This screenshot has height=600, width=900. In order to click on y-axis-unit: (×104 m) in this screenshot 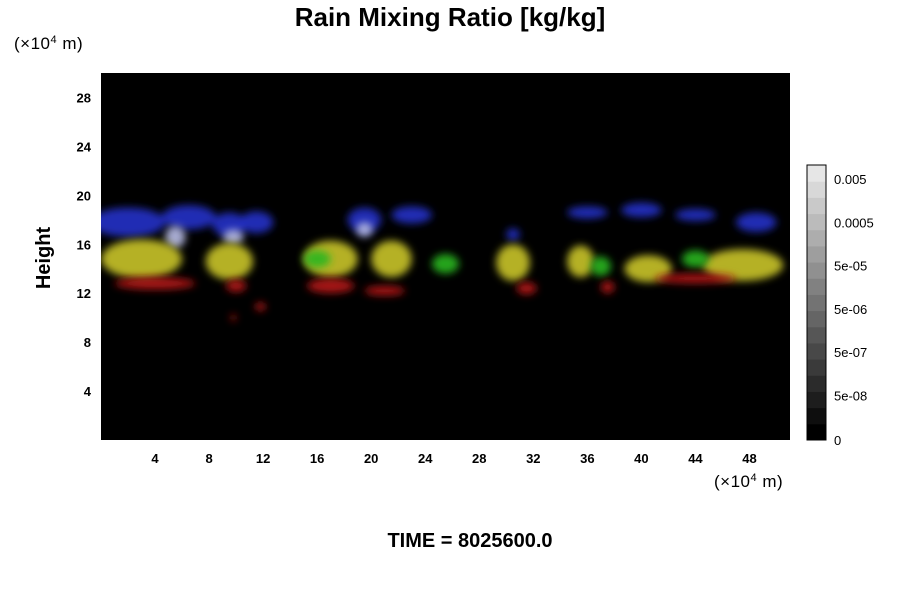, I will do `click(49, 43)`.